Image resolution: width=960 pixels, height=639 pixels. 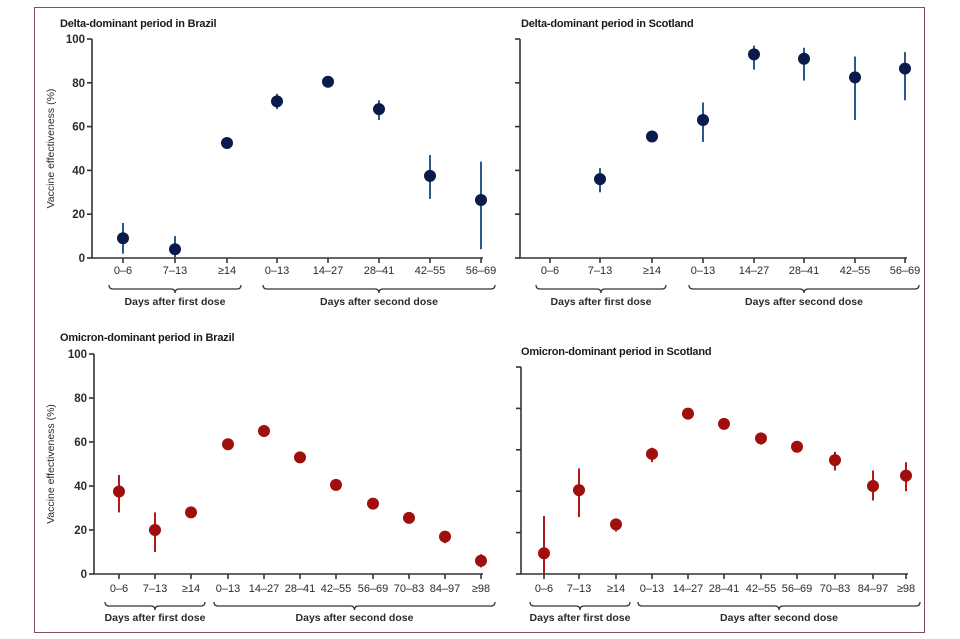 What do you see at coordinates (445, 589) in the screenshot?
I see `x-tick-label: 84–97` at bounding box center [445, 589].